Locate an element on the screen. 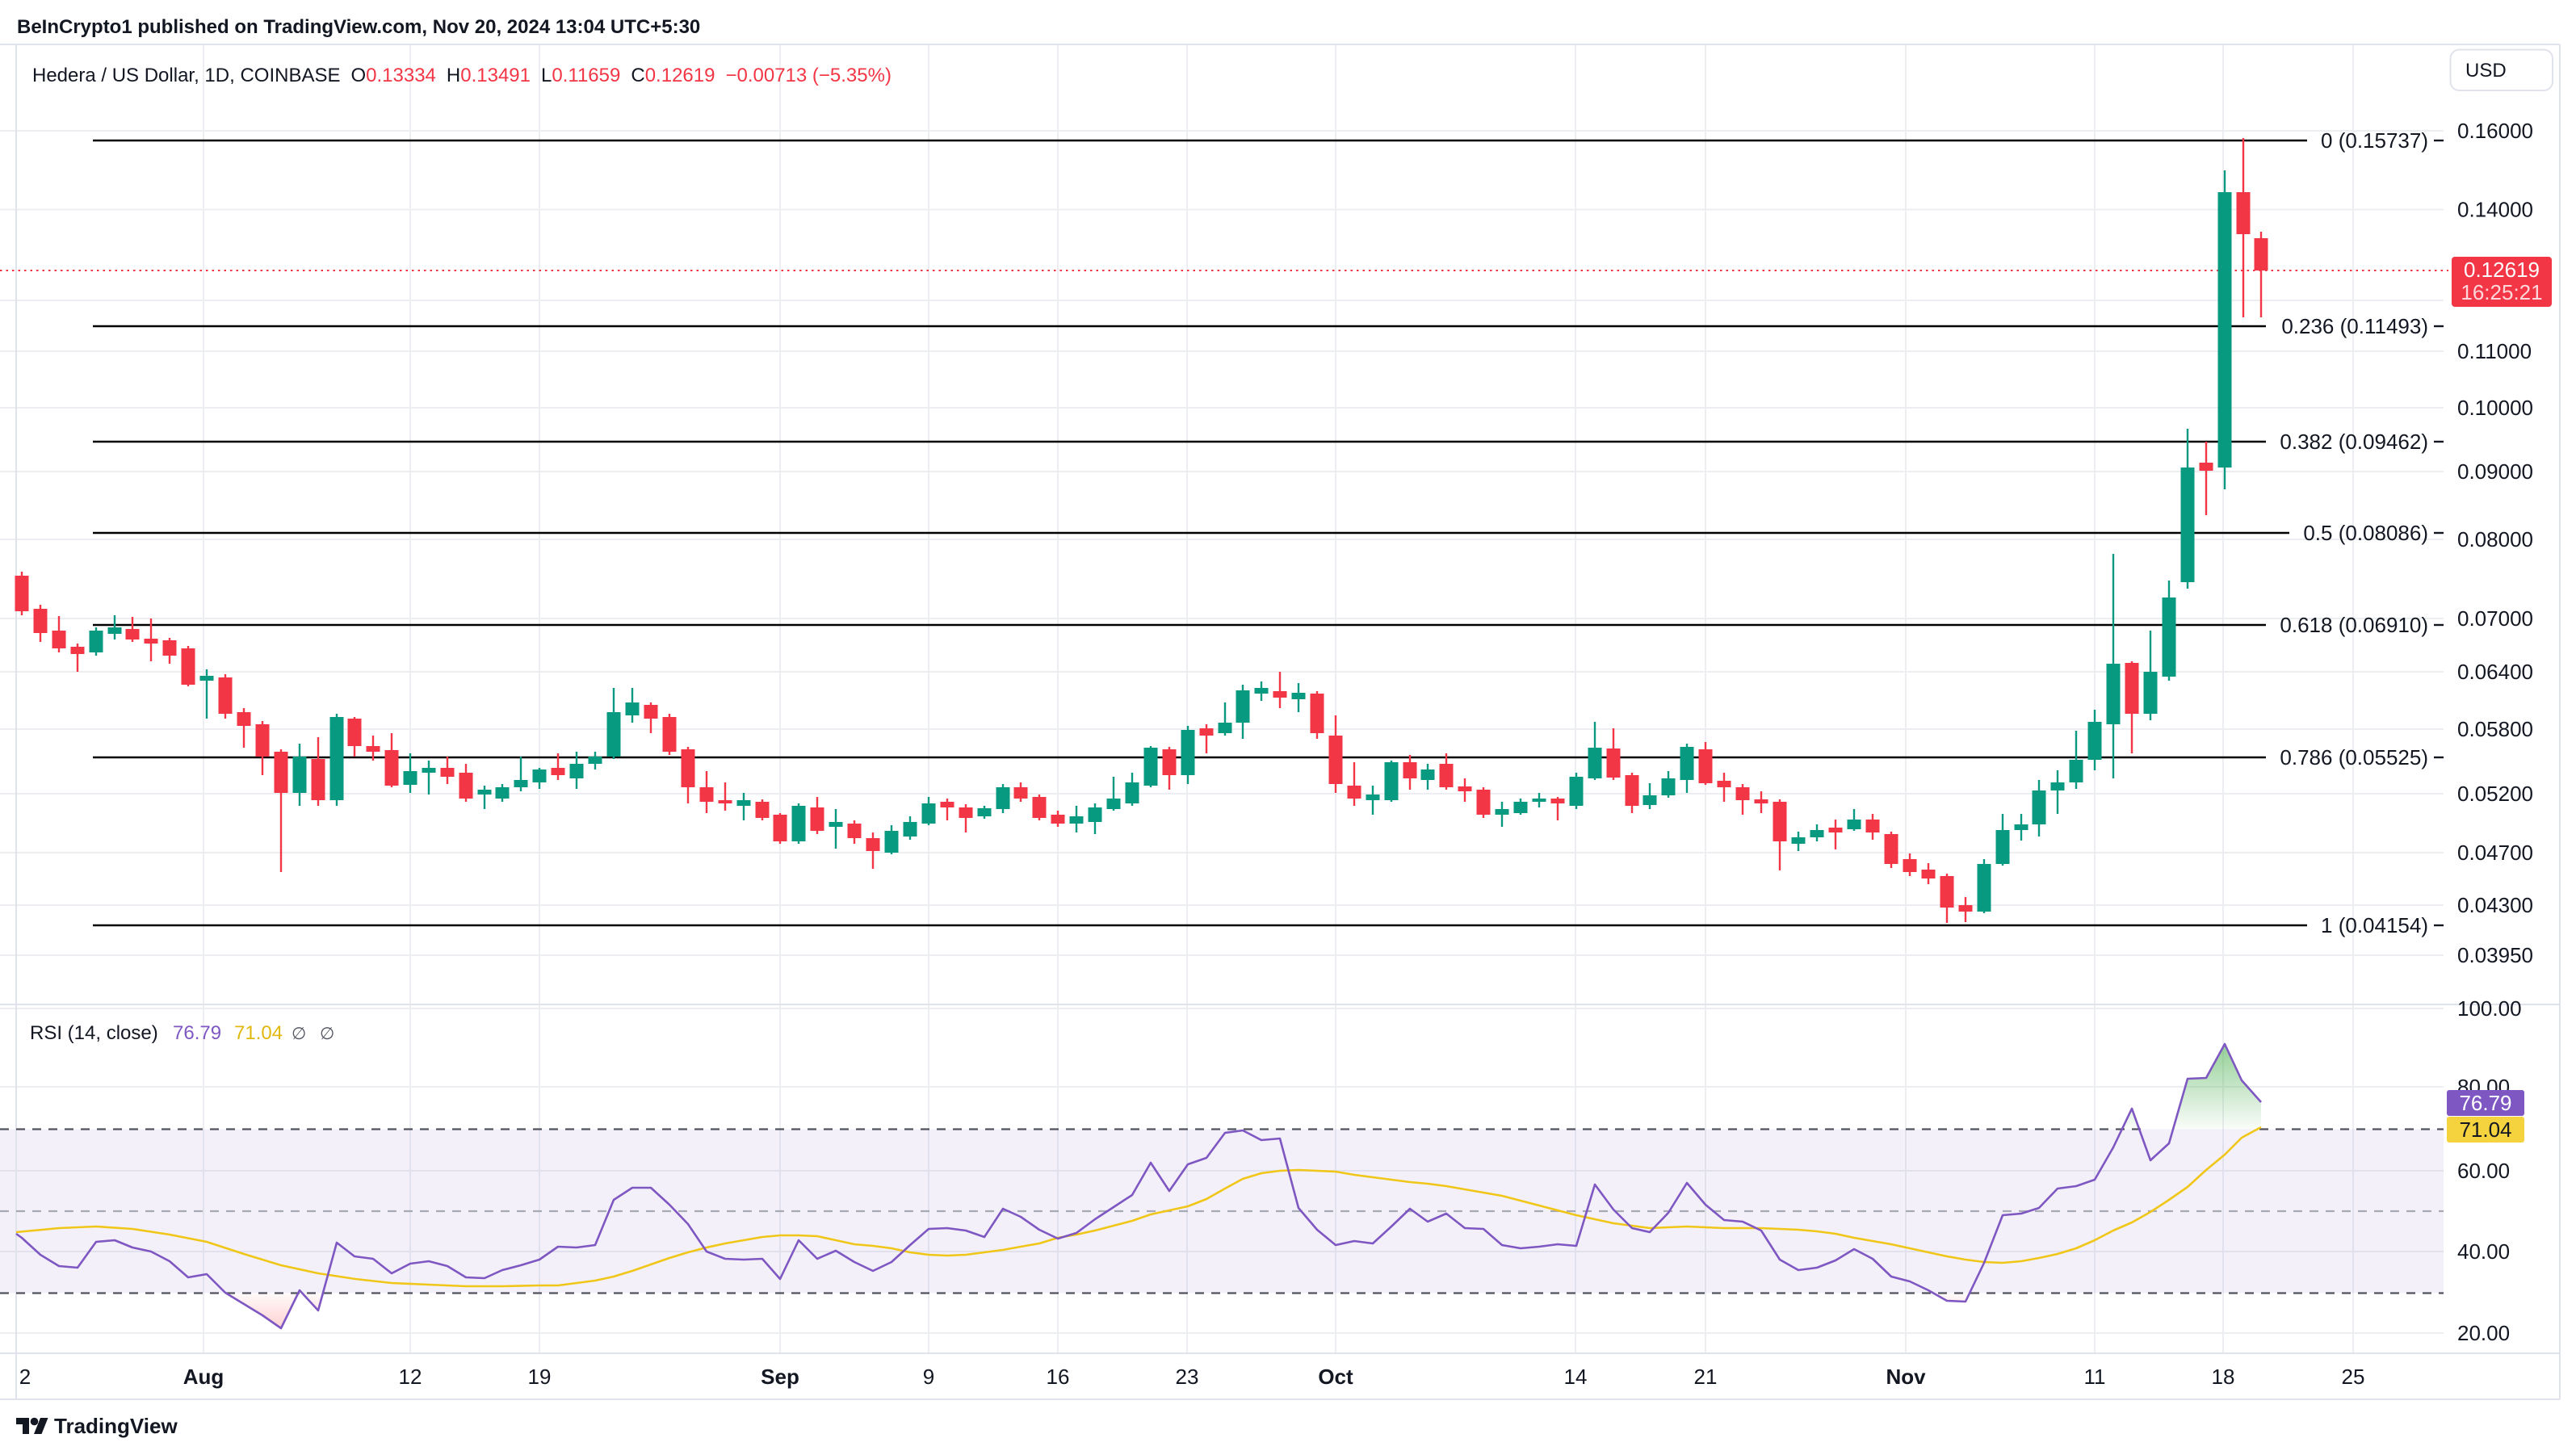 The height and width of the screenshot is (1455, 2576). svg-text: 20.00 is located at coordinates (2483, 1333).